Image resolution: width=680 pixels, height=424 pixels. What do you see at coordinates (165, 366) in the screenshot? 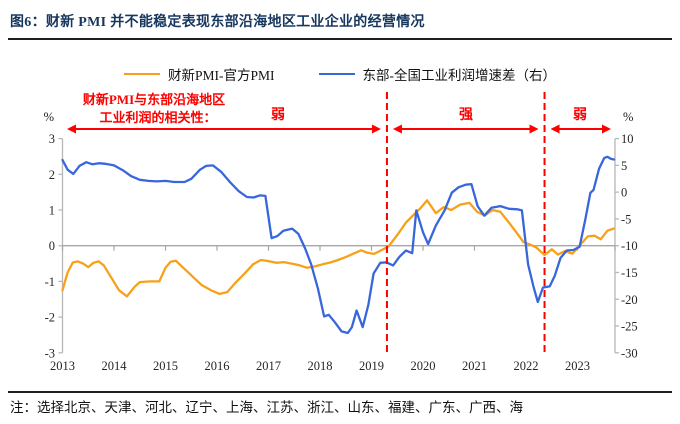
I see `x-axis-year-label: 2015` at bounding box center [165, 366].